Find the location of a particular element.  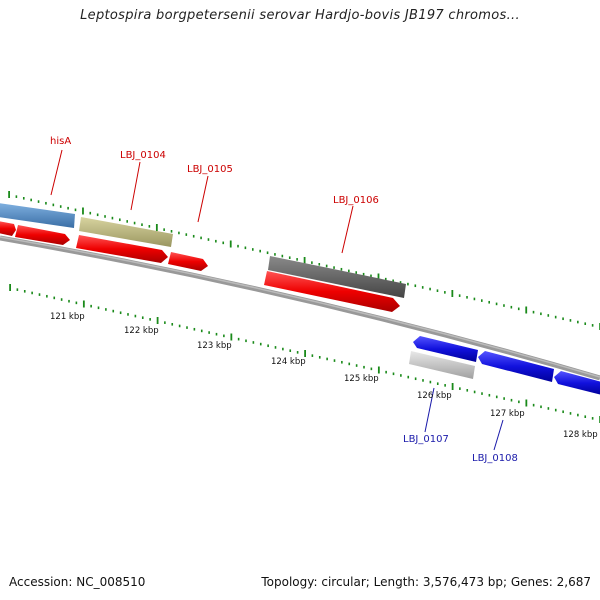

cds-arrow-forward-lbj0105 is located at coordinates (188, 261).